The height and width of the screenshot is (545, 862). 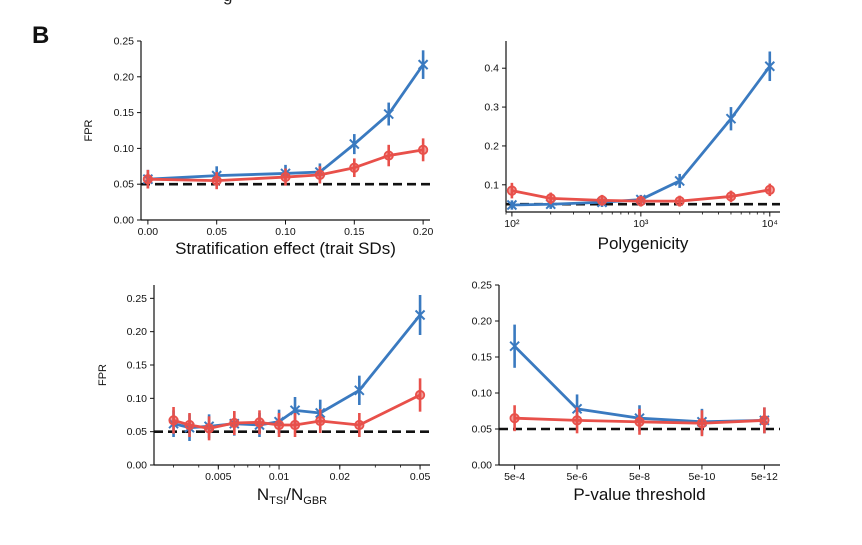 What do you see at coordinates (577, 477) in the screenshot?
I see `x-tick-label: 5e-6` at bounding box center [577, 477].